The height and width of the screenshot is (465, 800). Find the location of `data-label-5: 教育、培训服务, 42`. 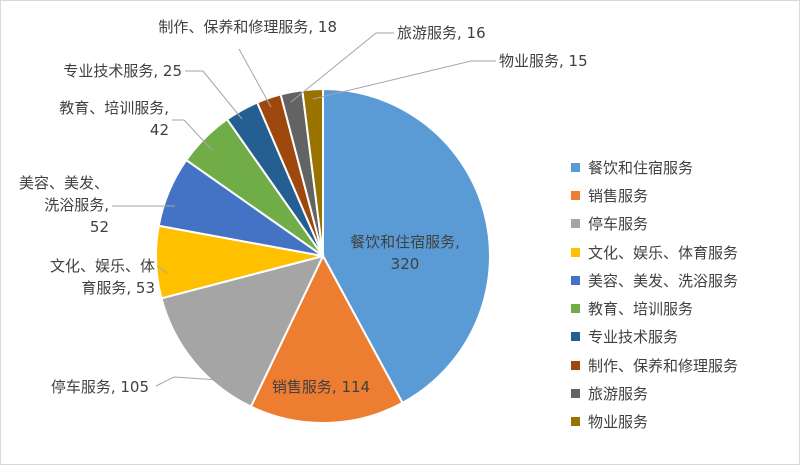

data-label-5: 教育、培训服务, 42 is located at coordinates (114, 119).